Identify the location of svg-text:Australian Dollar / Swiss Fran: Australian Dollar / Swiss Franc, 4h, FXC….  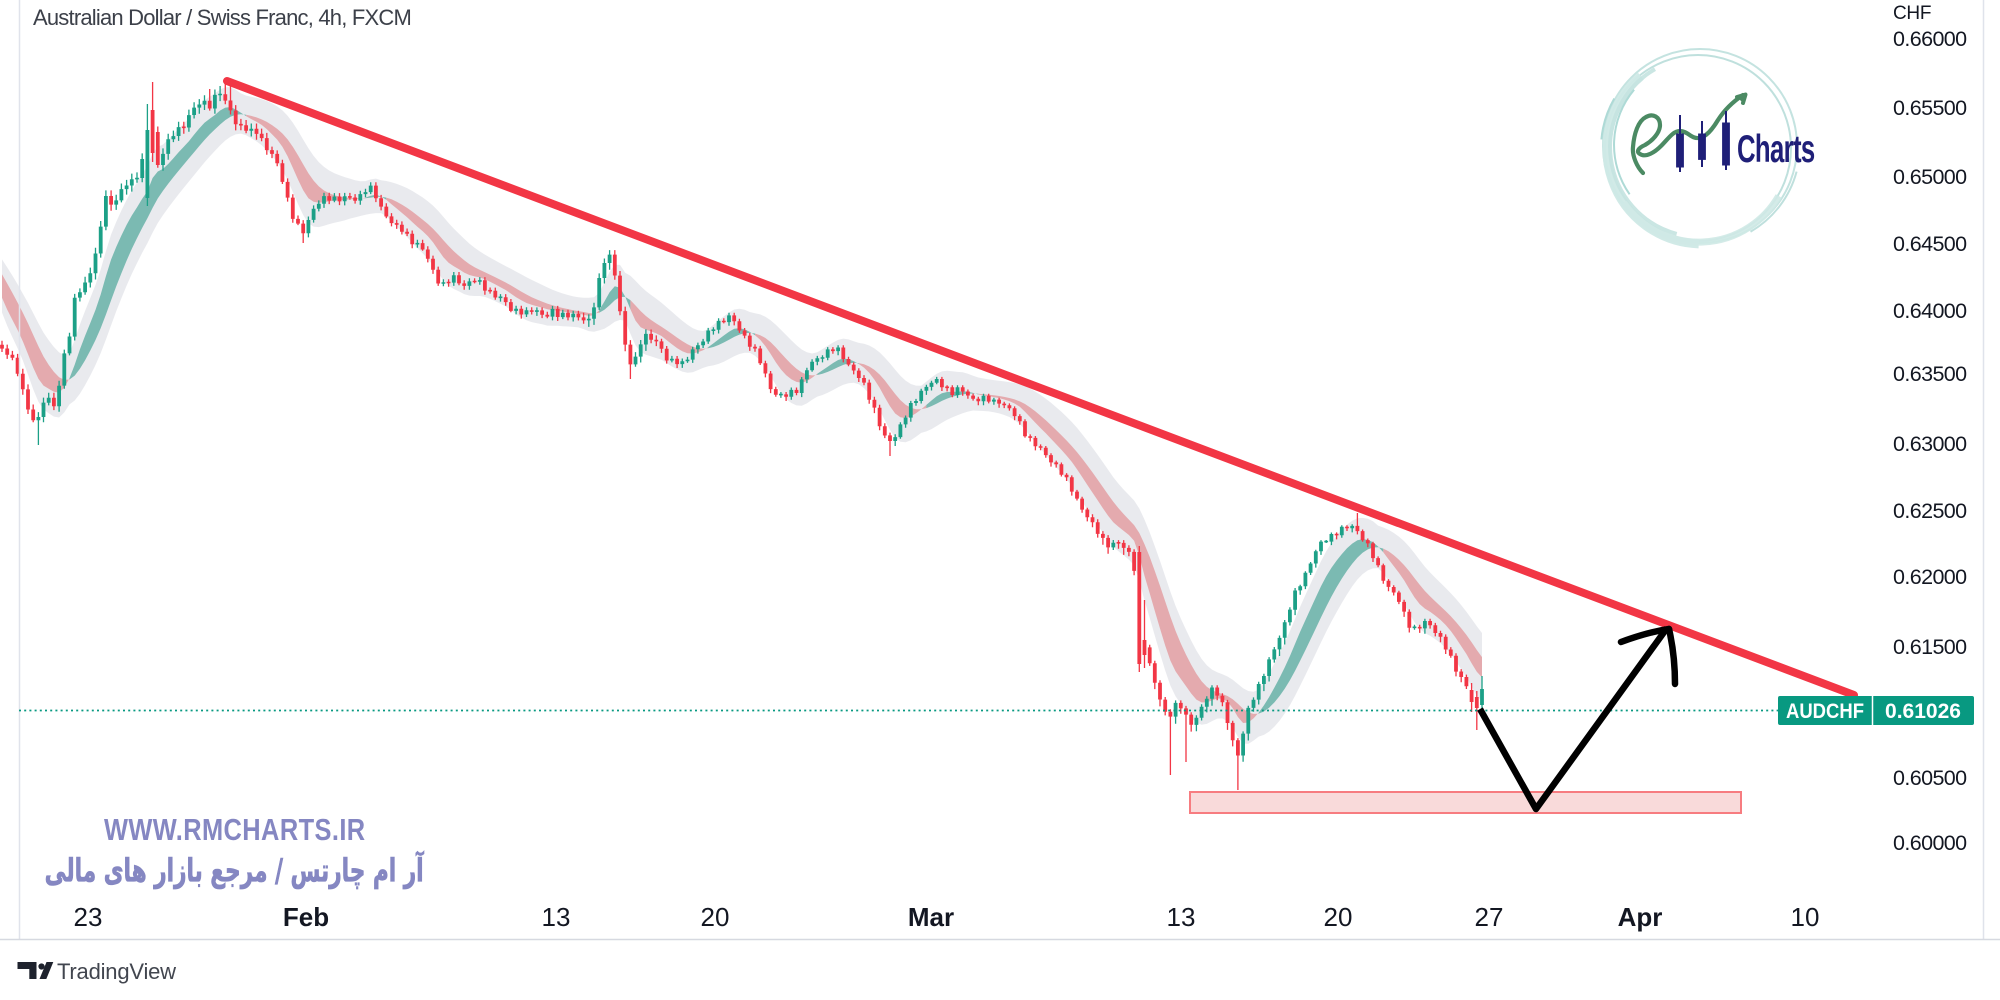
(222, 17).